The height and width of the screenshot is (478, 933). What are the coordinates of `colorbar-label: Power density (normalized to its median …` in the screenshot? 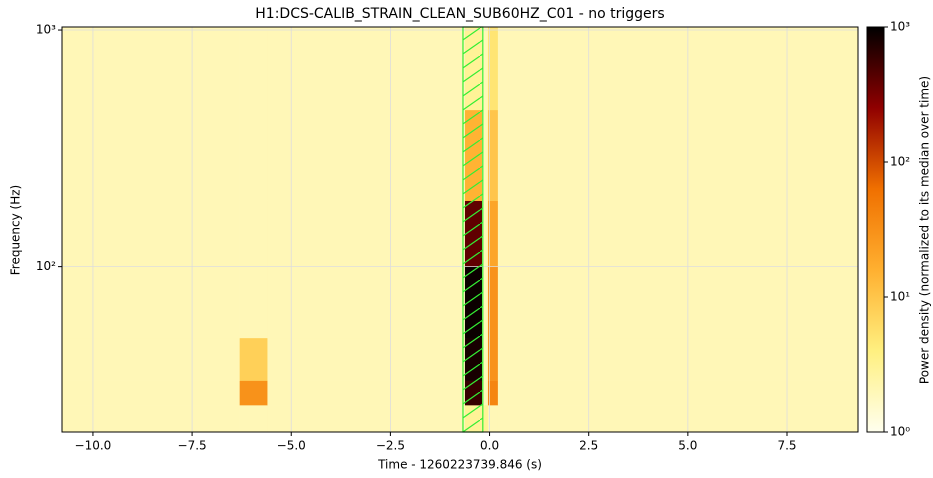 It's located at (925, 230).